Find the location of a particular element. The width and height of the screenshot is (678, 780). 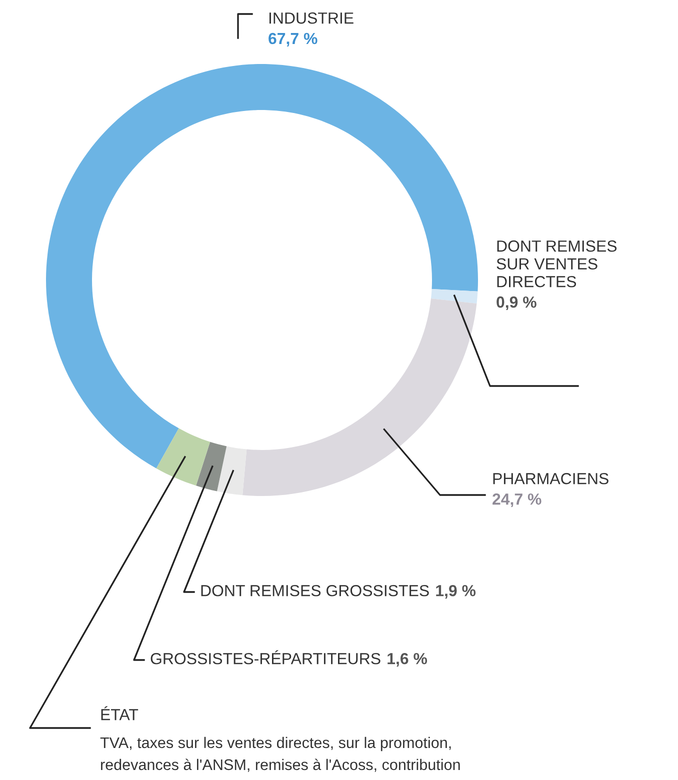

text: TVA, taxes sur les ventes directes, sur la promotion, is located at coordinates (275, 744).